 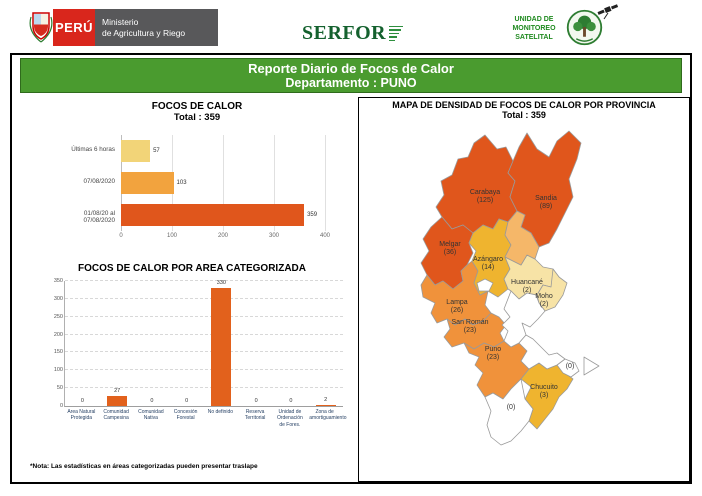 I want to click on province-label-yunguyo: (0), so click(x=570, y=366).